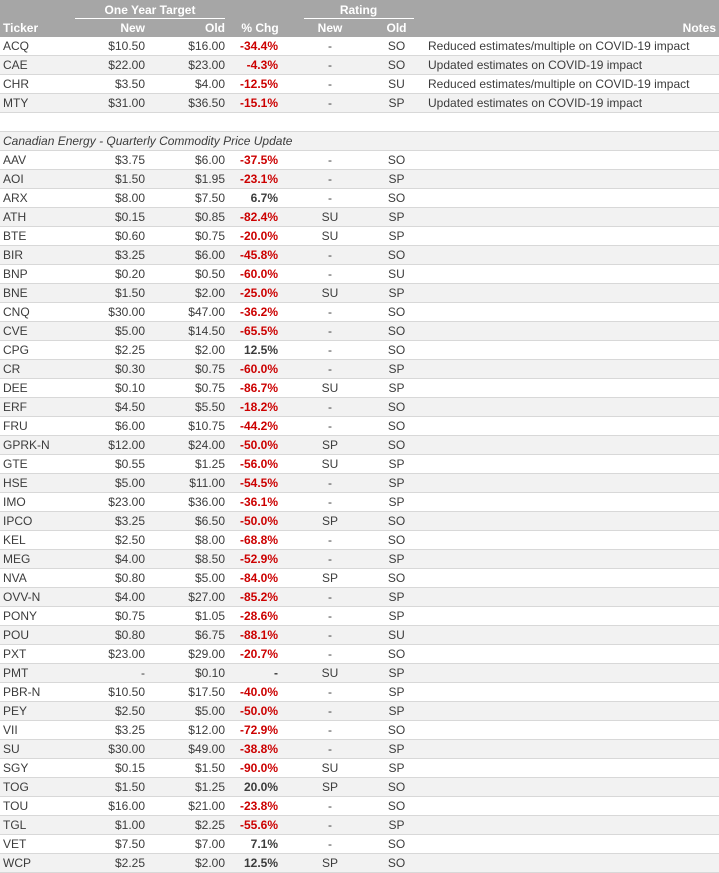 The height and width of the screenshot is (873, 719). What do you see at coordinates (188, 749) in the screenshot?
I see `target-old-cell: $49.00` at bounding box center [188, 749].